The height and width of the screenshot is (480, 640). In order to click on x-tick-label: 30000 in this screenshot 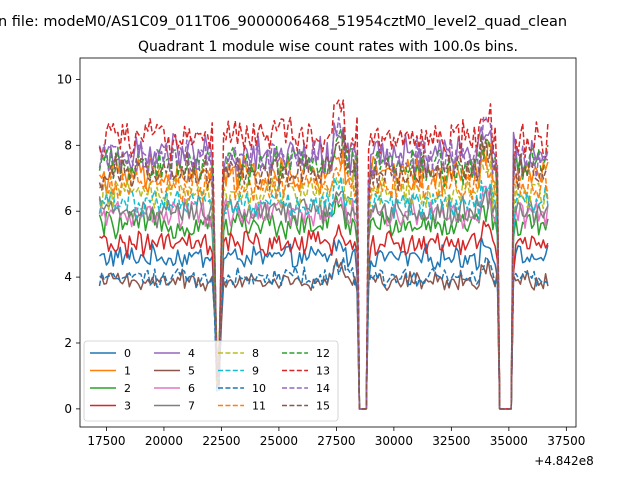, I will do `click(394, 441)`.